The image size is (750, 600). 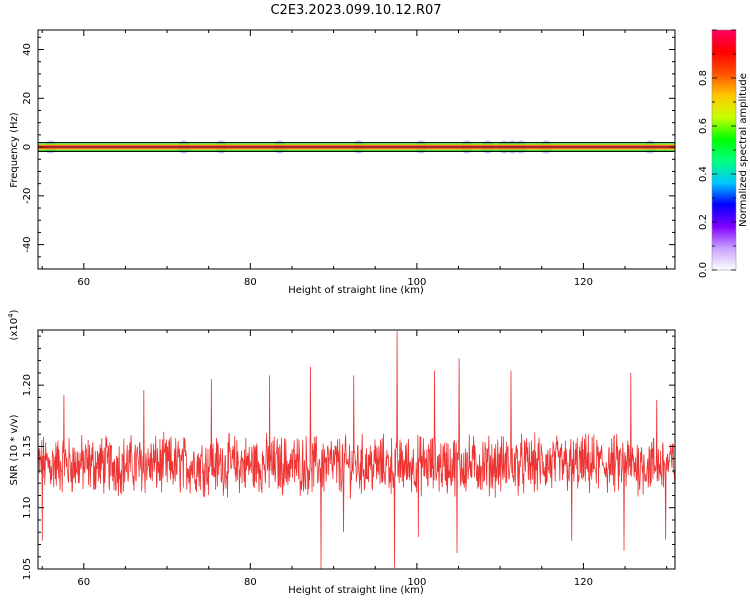 I want to click on colorbar-ticks: 0.0 0.2 0.4 0.6 0.8, so click(x=717, y=153).